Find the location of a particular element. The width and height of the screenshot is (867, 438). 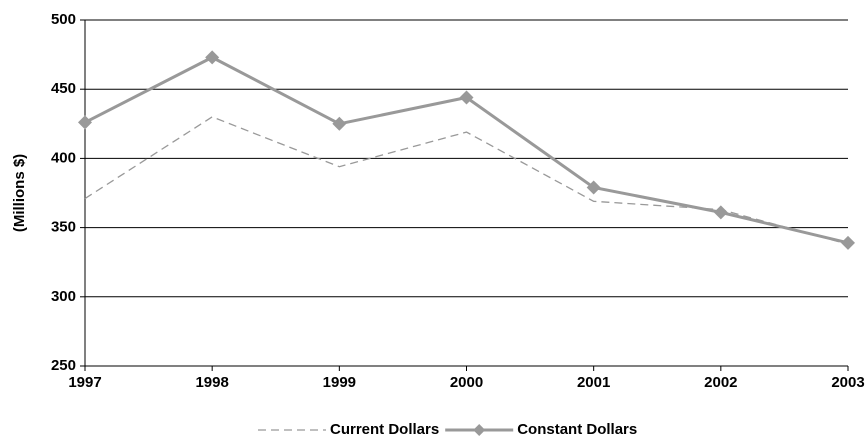

y-tick-label: 500 is located at coordinates (63, 19).